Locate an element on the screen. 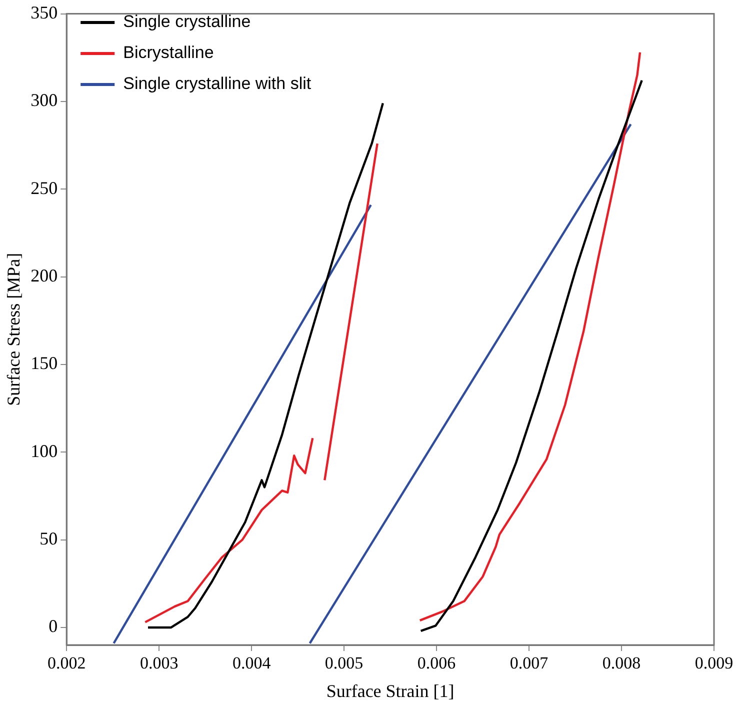  y-tick-label: 150 is located at coordinates (44, 363).